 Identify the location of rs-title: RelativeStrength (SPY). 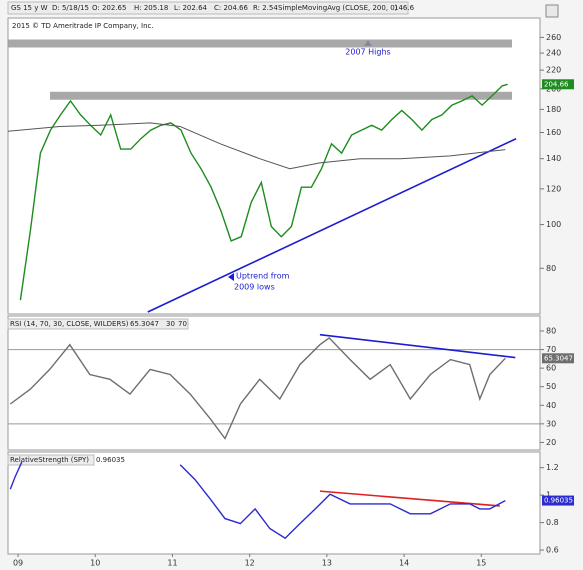
(49, 460).